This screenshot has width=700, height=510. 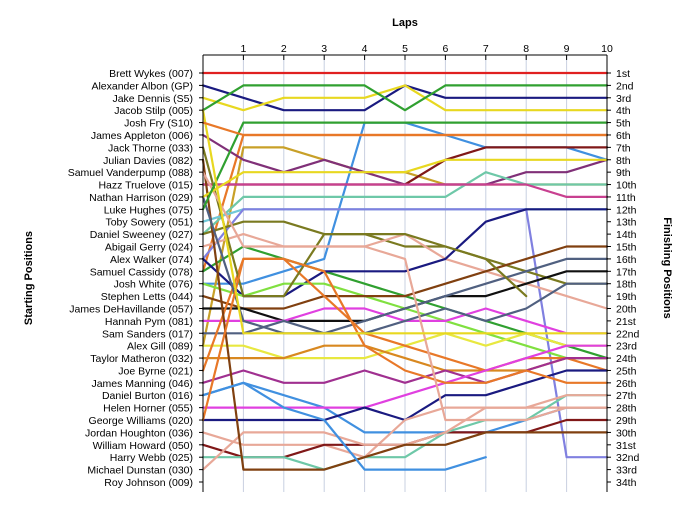 What do you see at coordinates (158, 124) in the screenshot?
I see `starting-position-label: Josh Fry (S10)` at bounding box center [158, 124].